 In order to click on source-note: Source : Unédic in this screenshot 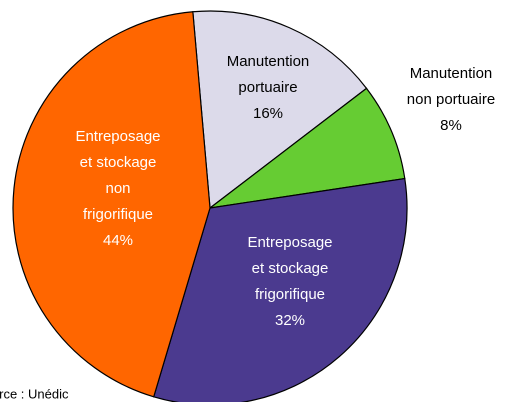, I will do `click(34, 393)`.